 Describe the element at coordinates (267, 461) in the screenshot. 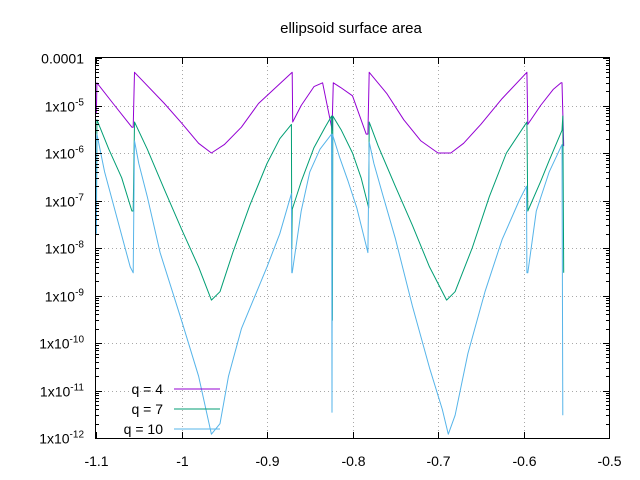

I see `x-tick-label: -0.9` at that location.